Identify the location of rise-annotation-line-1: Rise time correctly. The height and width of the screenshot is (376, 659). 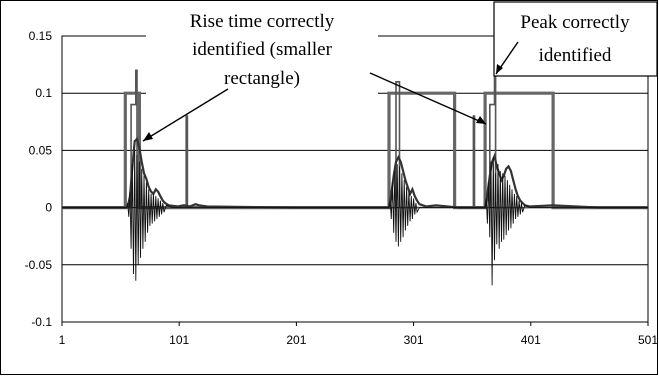
(262, 21).